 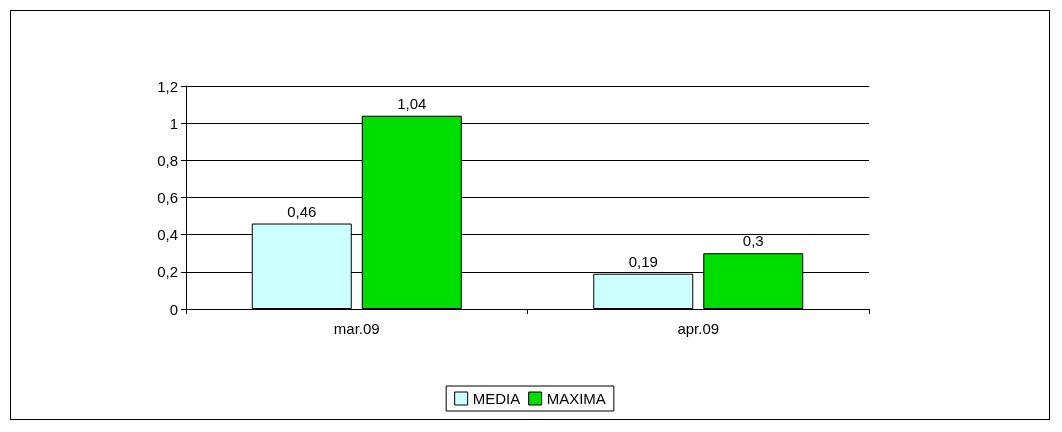 What do you see at coordinates (698, 328) in the screenshot?
I see `x-tick-label: apr.09` at bounding box center [698, 328].